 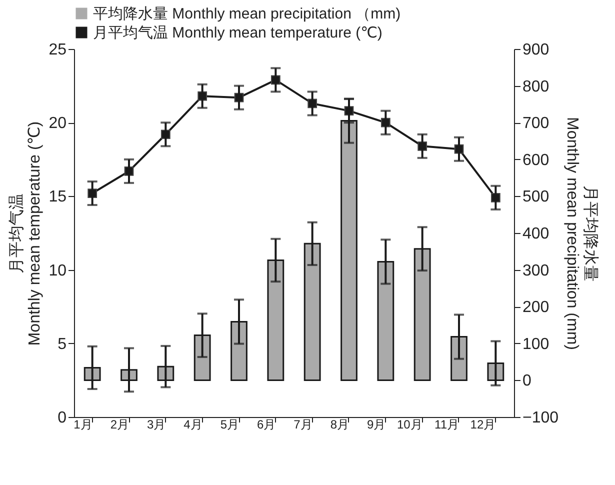 I want to click on y-tick-label: 10, so click(x=57, y=271).